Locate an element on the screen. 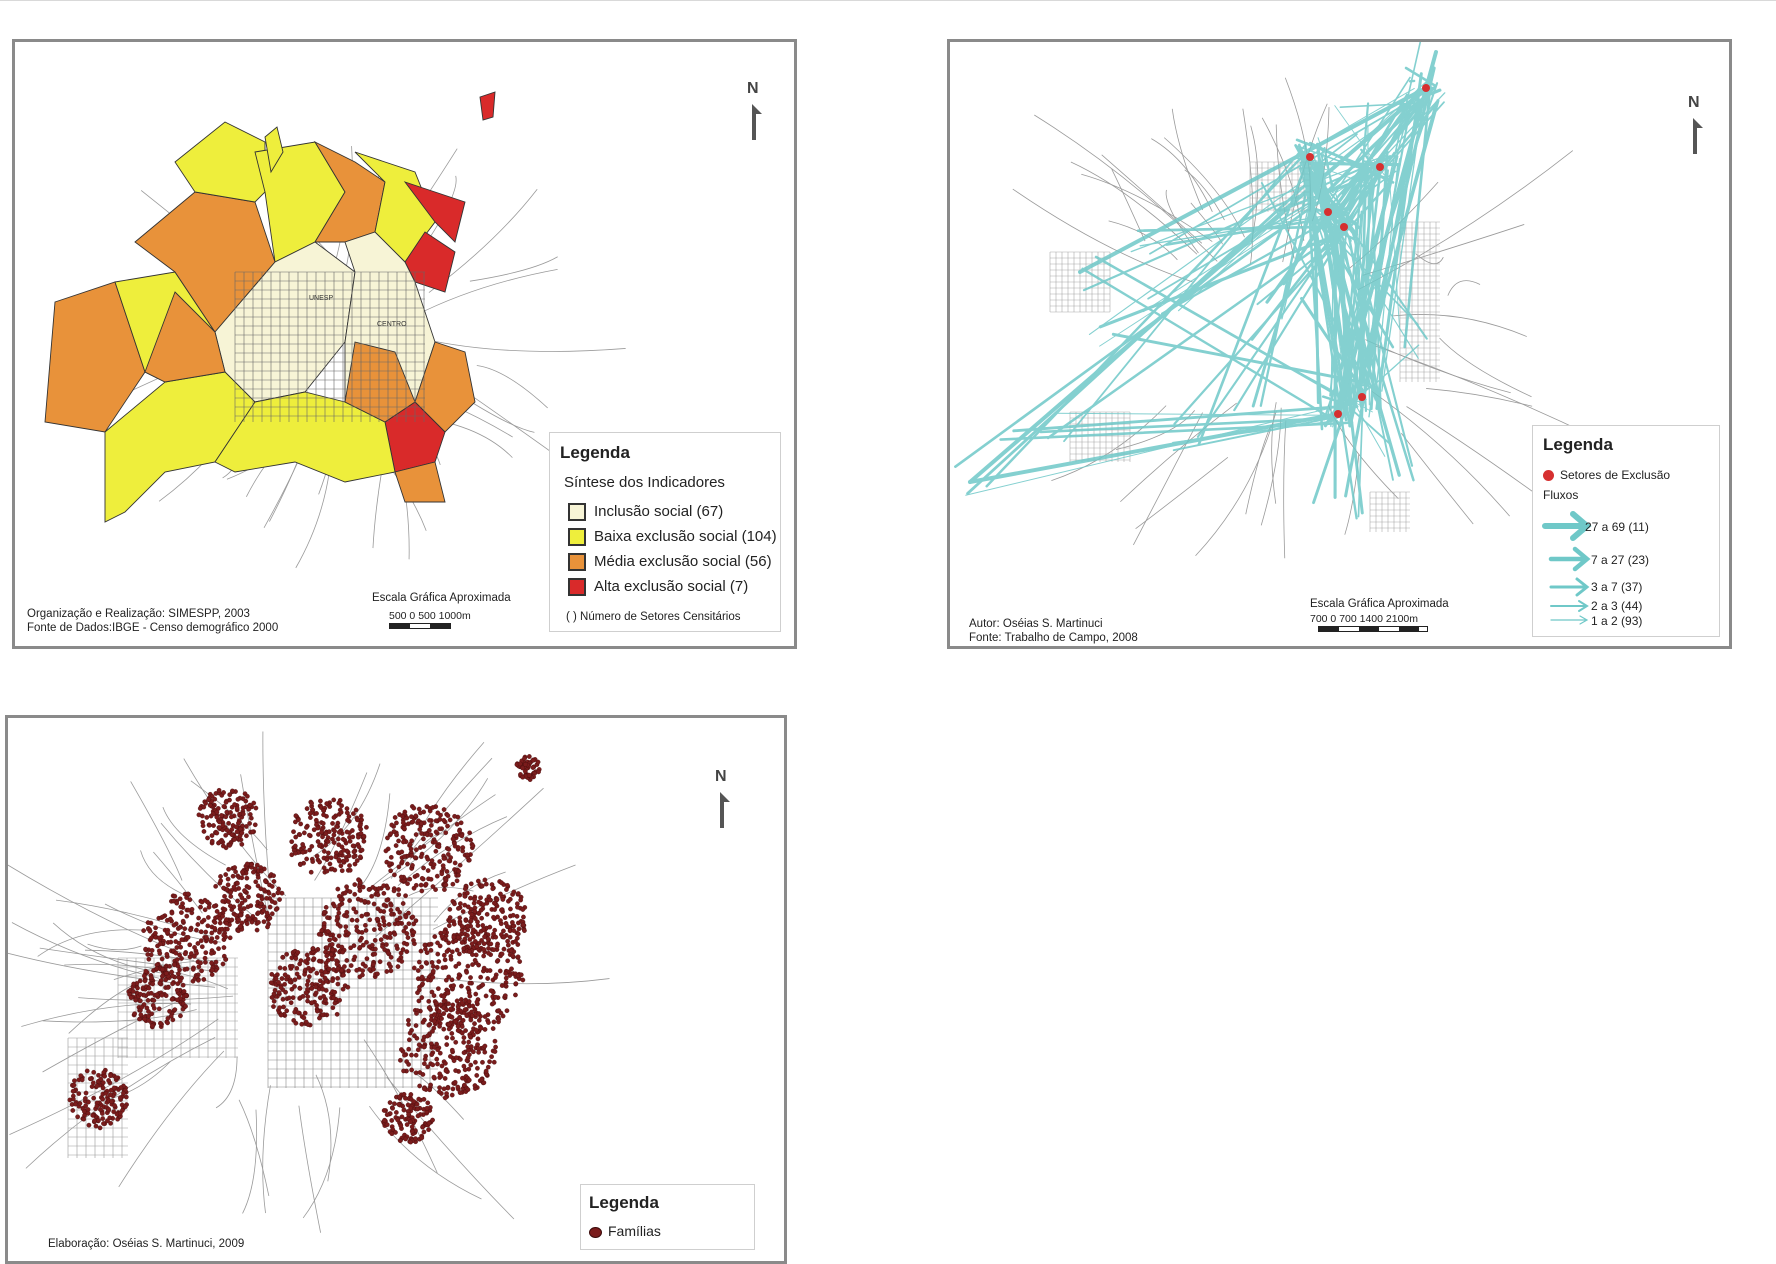 The width and height of the screenshot is (1776, 1264). red-dot-icon is located at coordinates (1548, 476).